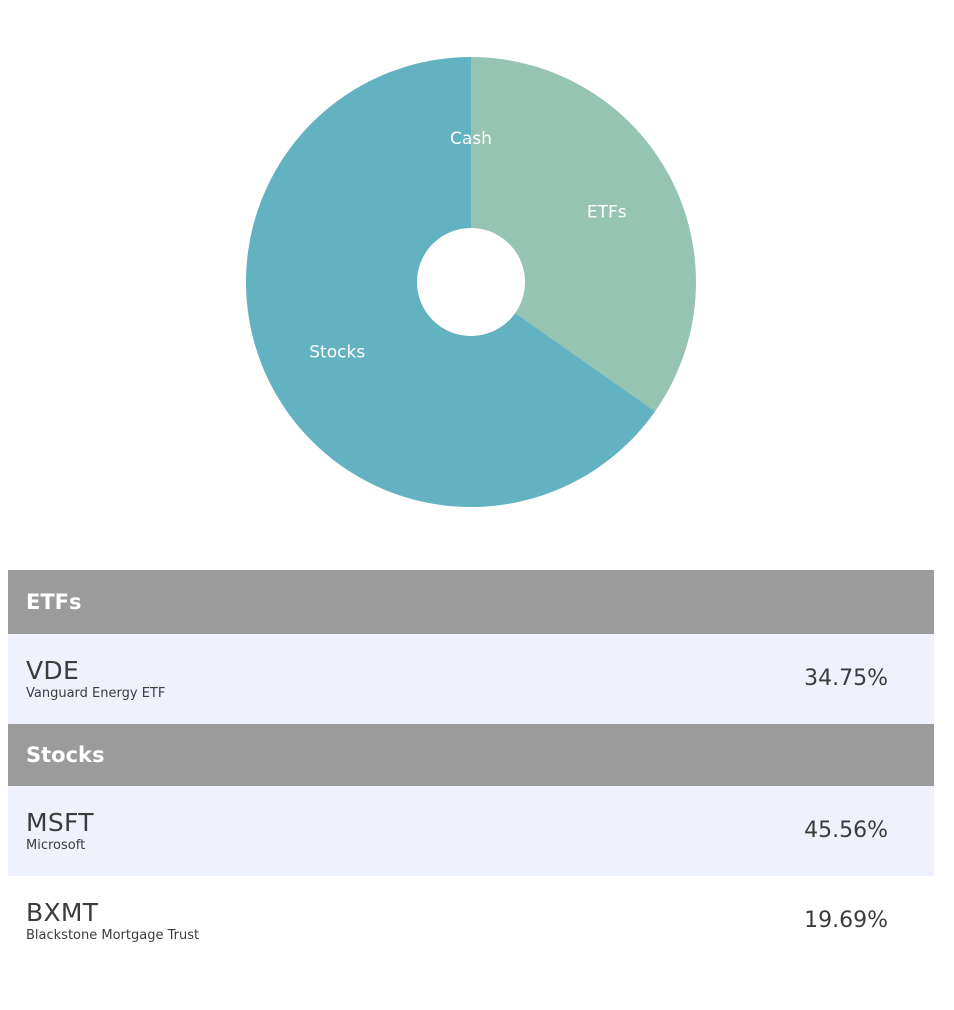 The image size is (954, 1010). Describe the element at coordinates (471, 755) in the screenshot. I see `group-header-stocks: Stocks` at that location.